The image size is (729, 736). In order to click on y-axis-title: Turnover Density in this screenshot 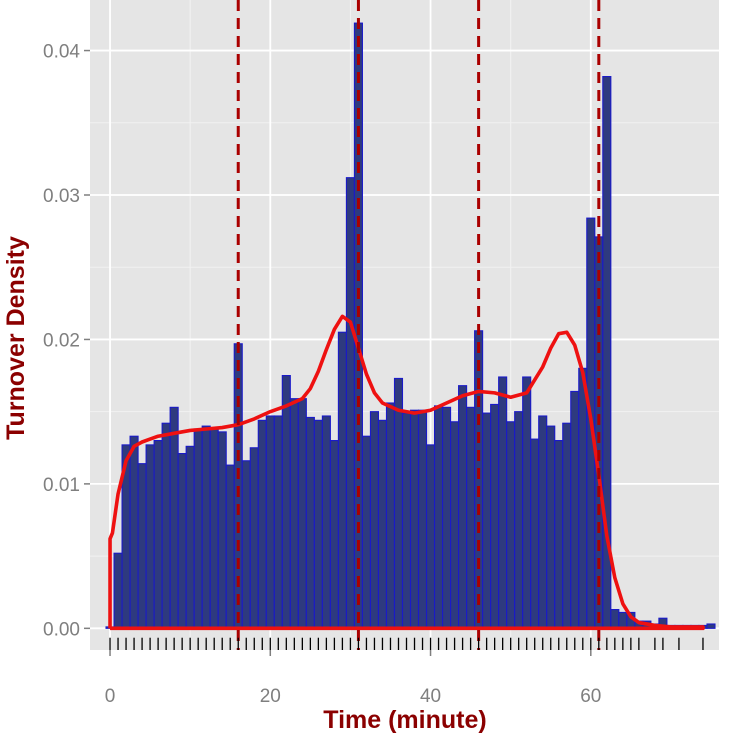, I will do `click(16, 338)`.